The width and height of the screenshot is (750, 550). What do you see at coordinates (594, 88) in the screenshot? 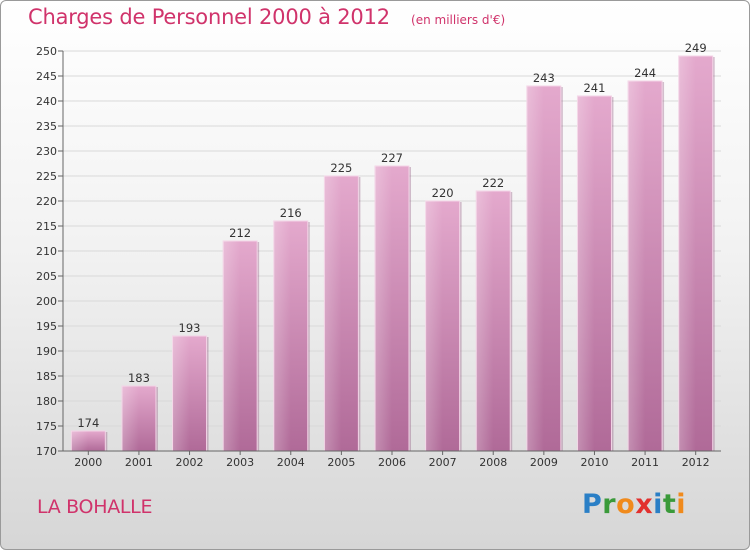
I see `data-label: 241` at bounding box center [594, 88].